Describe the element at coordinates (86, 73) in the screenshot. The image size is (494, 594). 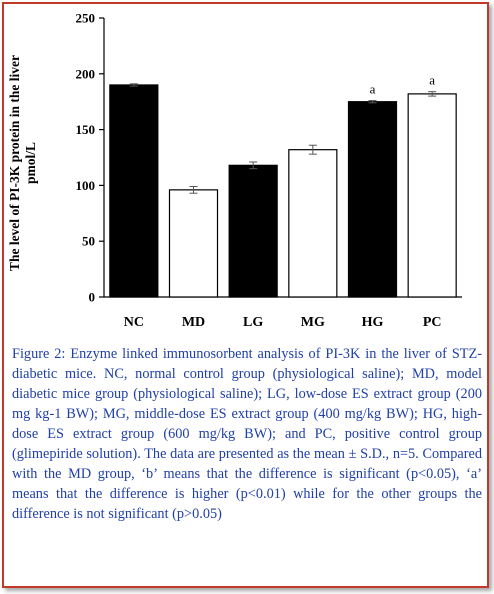
I see `y-tick-label: 200` at that location.